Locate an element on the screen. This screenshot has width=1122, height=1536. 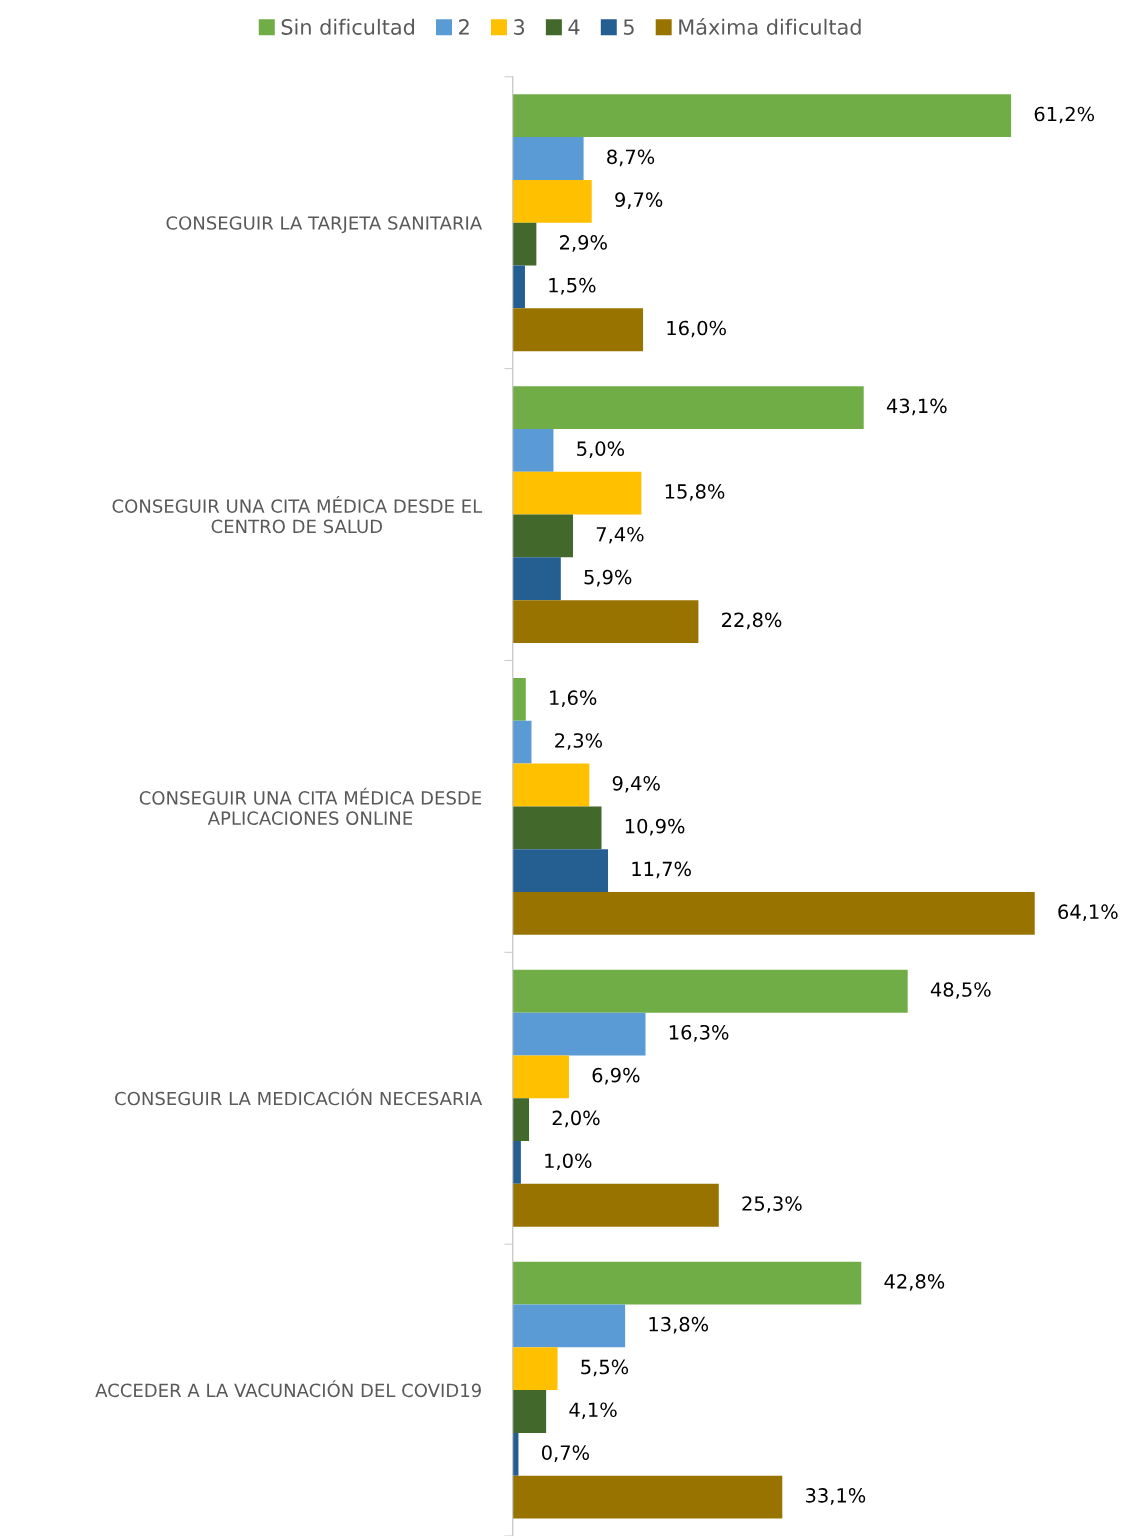
data-label: 4,1% is located at coordinates (593, 1411).